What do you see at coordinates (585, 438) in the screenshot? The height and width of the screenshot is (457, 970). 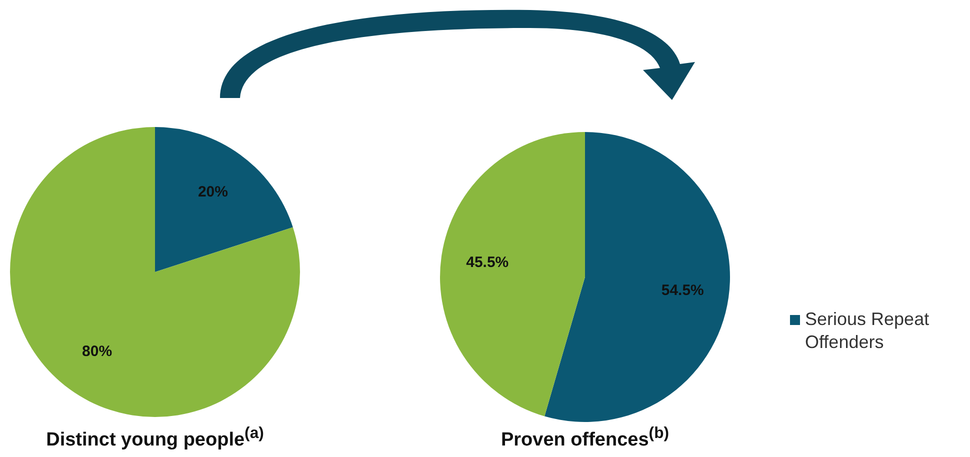 I see `text: Proven offences$^{(b)}$` at bounding box center [585, 438].